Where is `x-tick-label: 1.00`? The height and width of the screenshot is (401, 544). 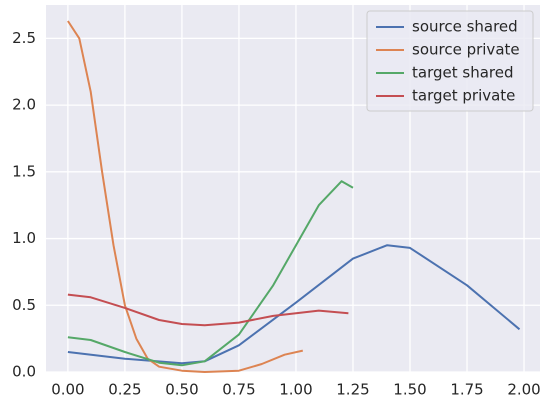
x-tick-label: 1.00 is located at coordinates (295, 390).